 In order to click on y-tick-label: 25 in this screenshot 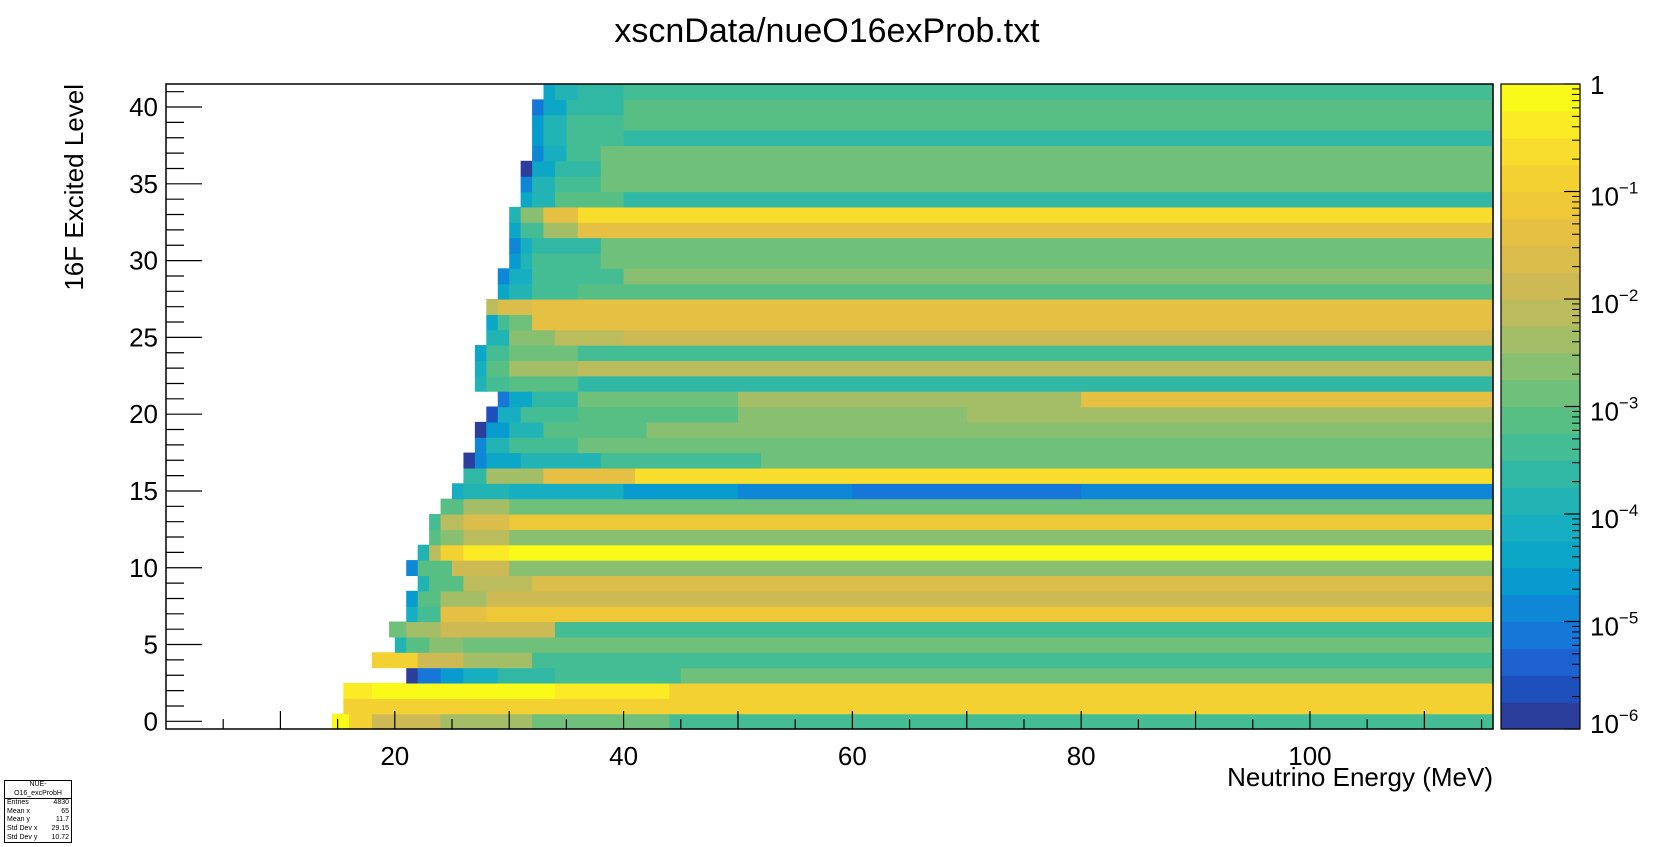, I will do `click(143, 337)`.